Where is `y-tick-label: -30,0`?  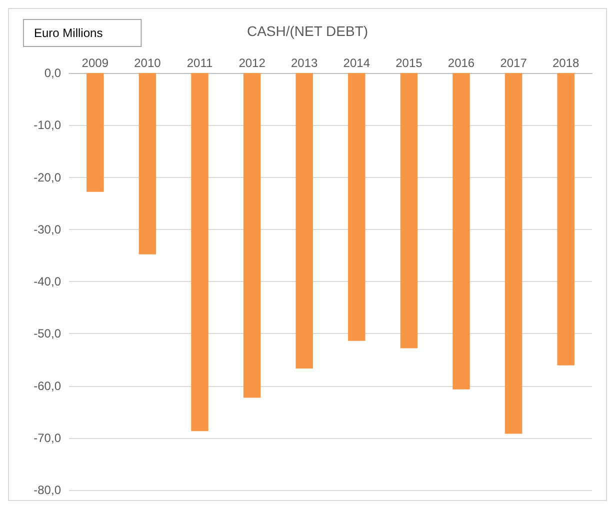
y-tick-label: -30,0 is located at coordinates (48, 229).